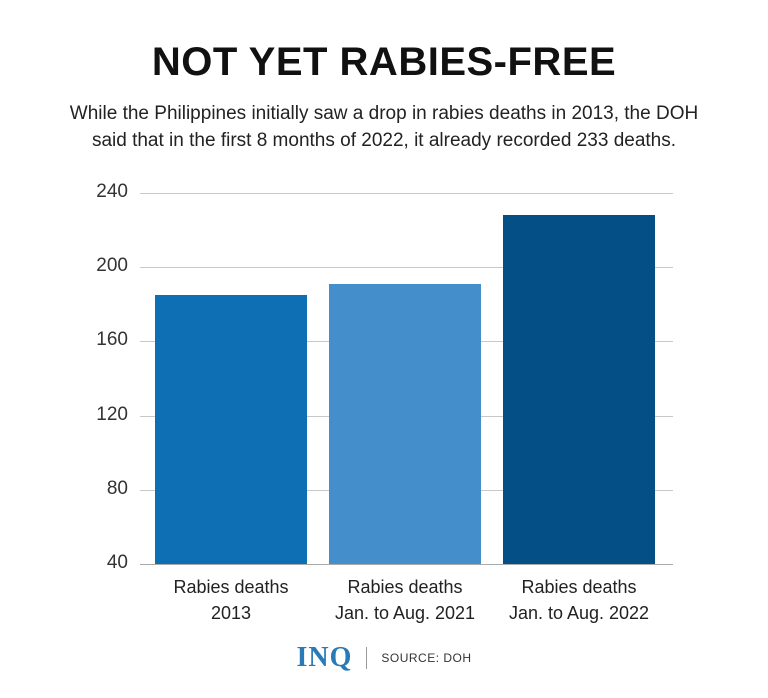 The width and height of the screenshot is (768, 698). Describe the element at coordinates (406, 564) in the screenshot. I see `x-axis-baseline` at that location.